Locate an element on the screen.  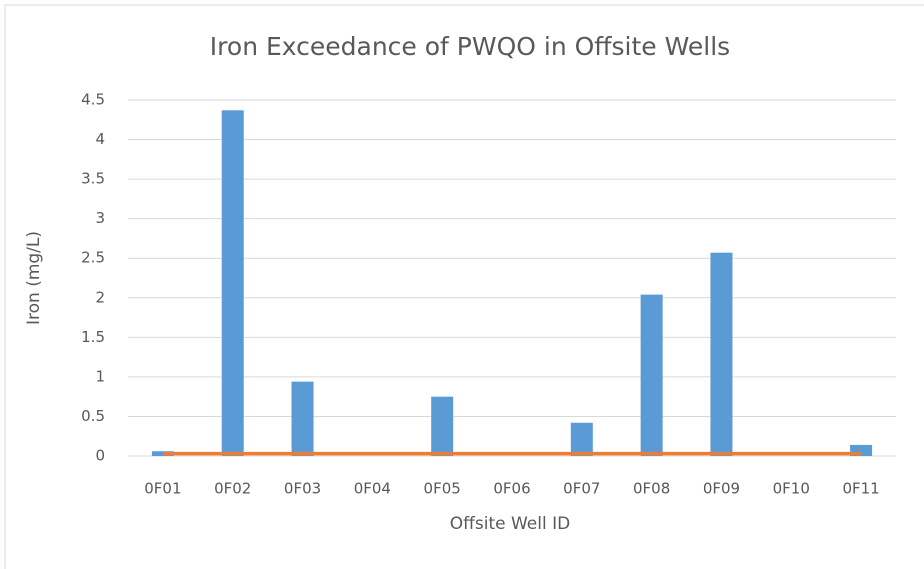
x-tick-label: 0F05 is located at coordinates (442, 489).